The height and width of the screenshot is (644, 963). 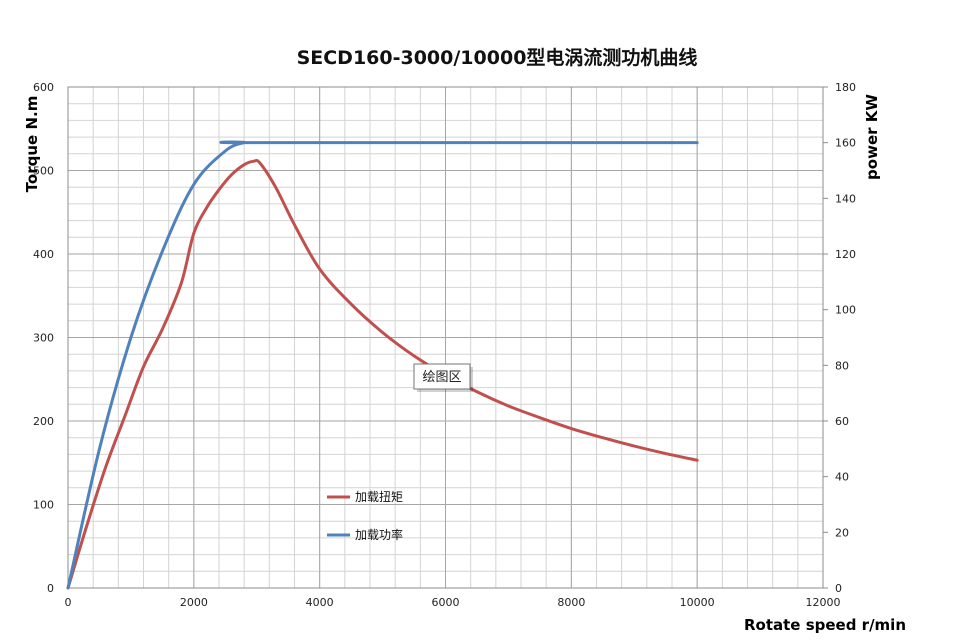 What do you see at coordinates (43, 421) in the screenshot?
I see `y-left-tick-label: 200` at bounding box center [43, 421].